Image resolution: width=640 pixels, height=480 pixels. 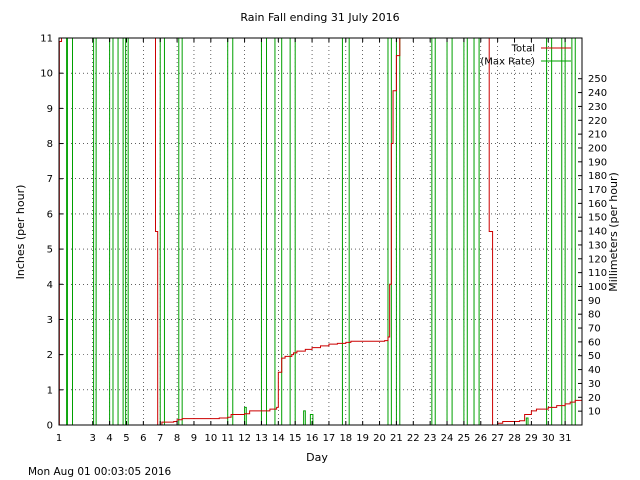 What do you see at coordinates (430, 438) in the screenshot?
I see `x-tick-label: 23` at bounding box center [430, 438].